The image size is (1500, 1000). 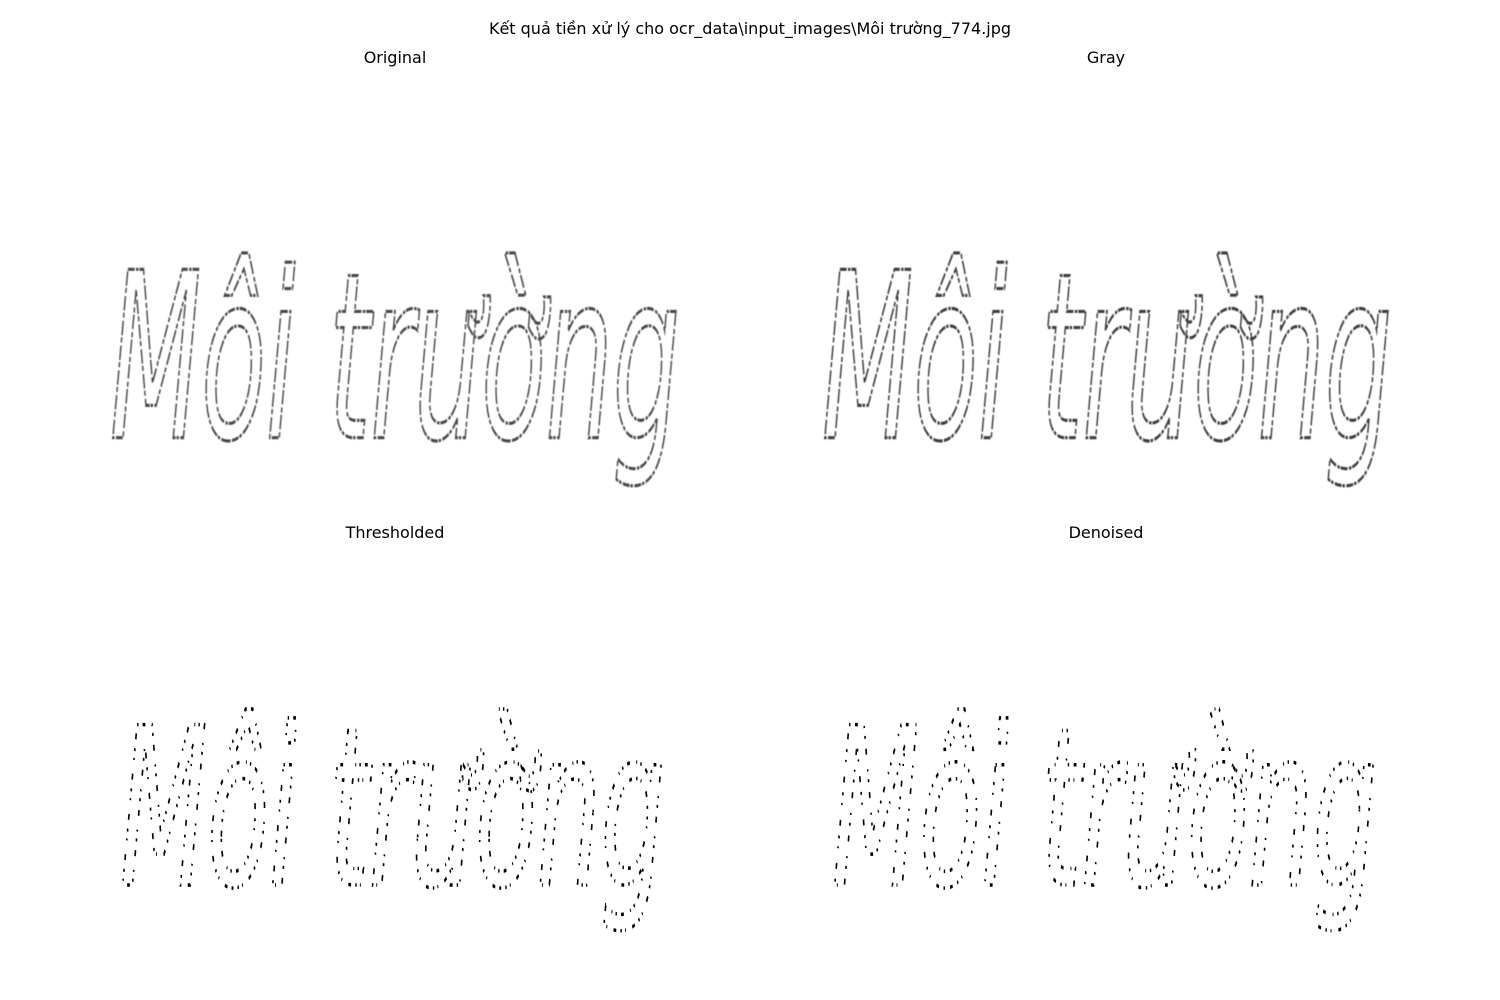 I want to click on panel-title-original: Original, so click(x=395, y=57).